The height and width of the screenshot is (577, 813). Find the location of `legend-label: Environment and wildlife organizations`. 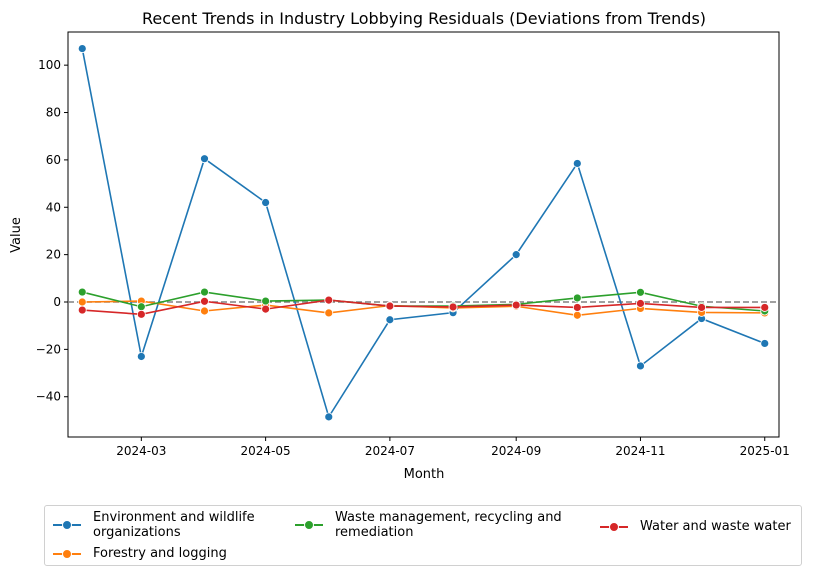

legend-label: Environment and wildlife organizations is located at coordinates (174, 525).